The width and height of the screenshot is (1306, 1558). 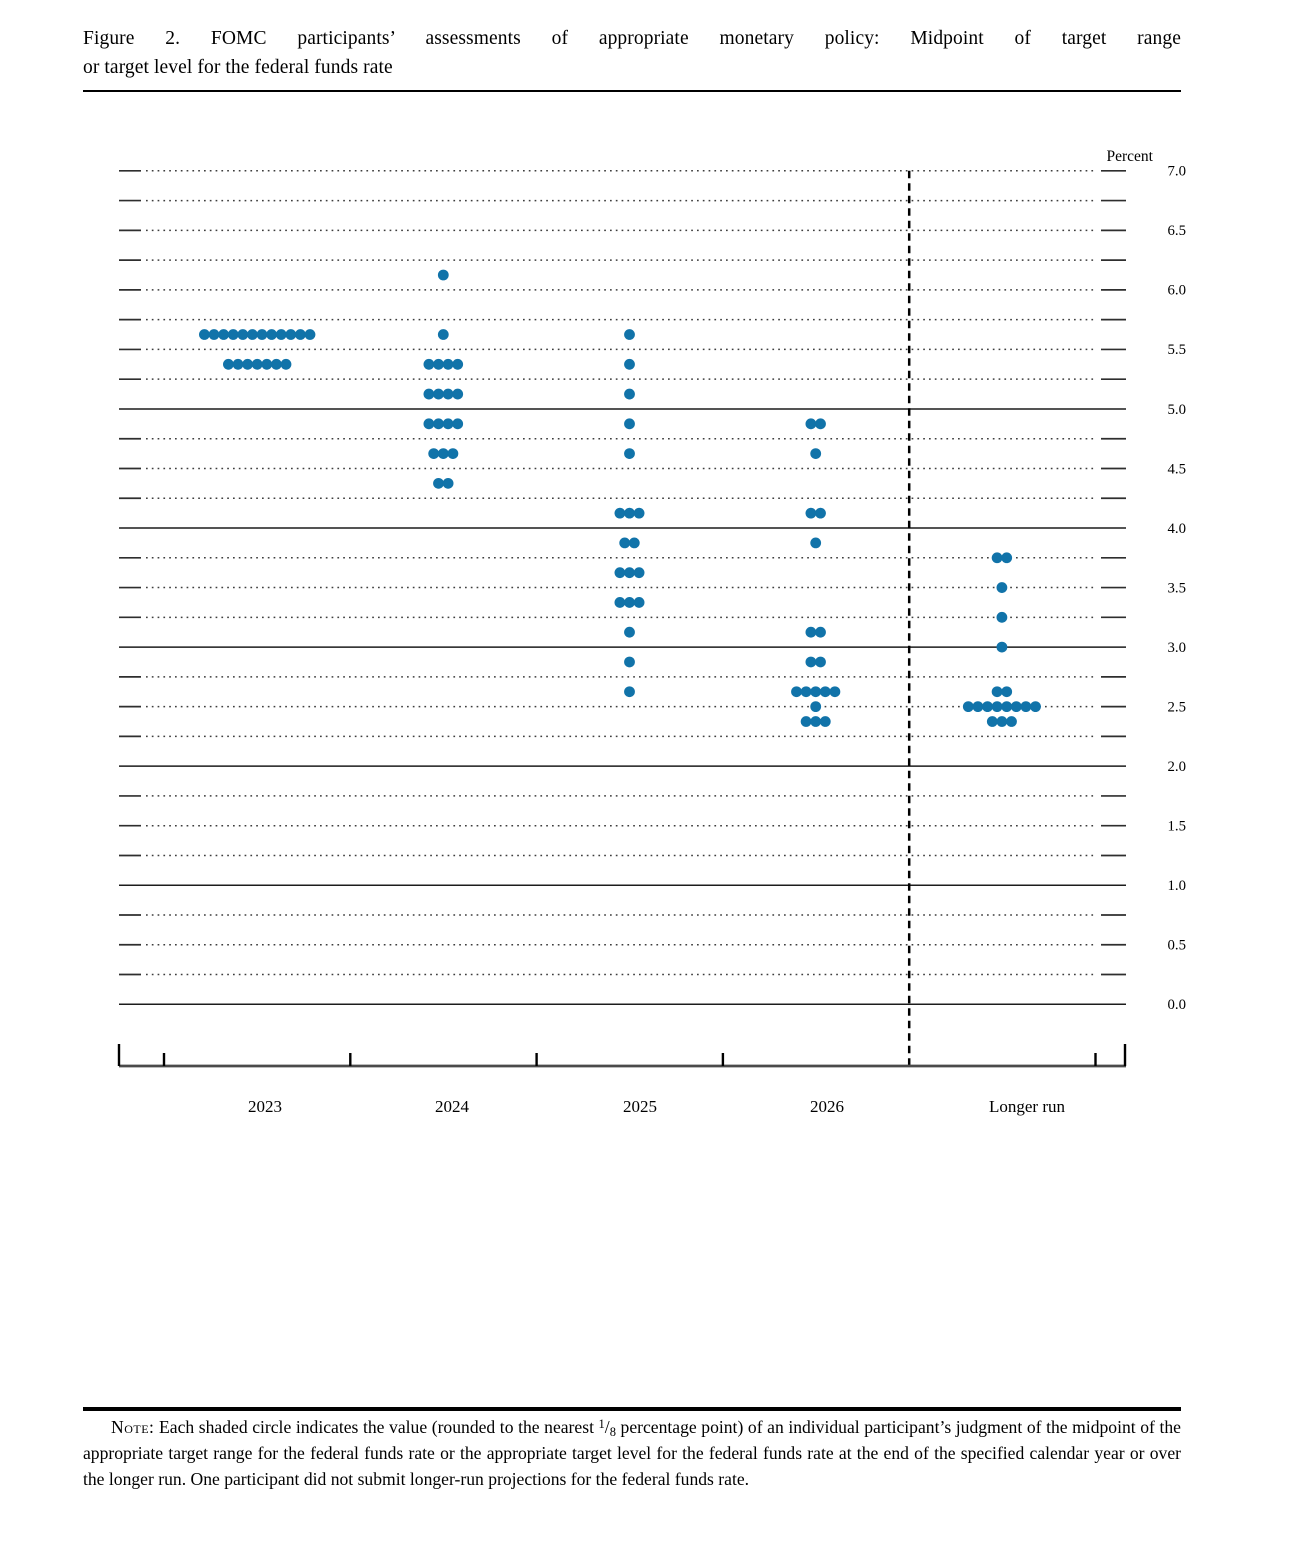 I want to click on note-fraction-numerator: 1, so click(x=601, y=1424).